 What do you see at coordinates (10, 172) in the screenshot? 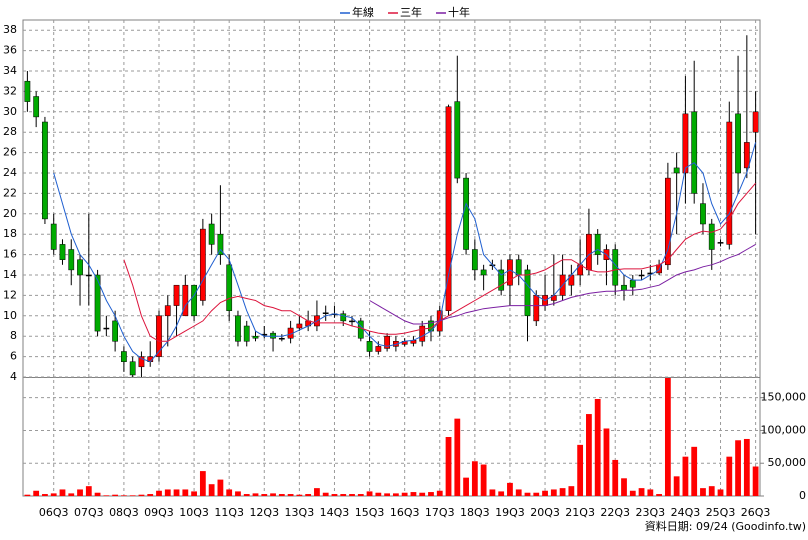
I see `y-tick-label: 24` at bounding box center [10, 172].